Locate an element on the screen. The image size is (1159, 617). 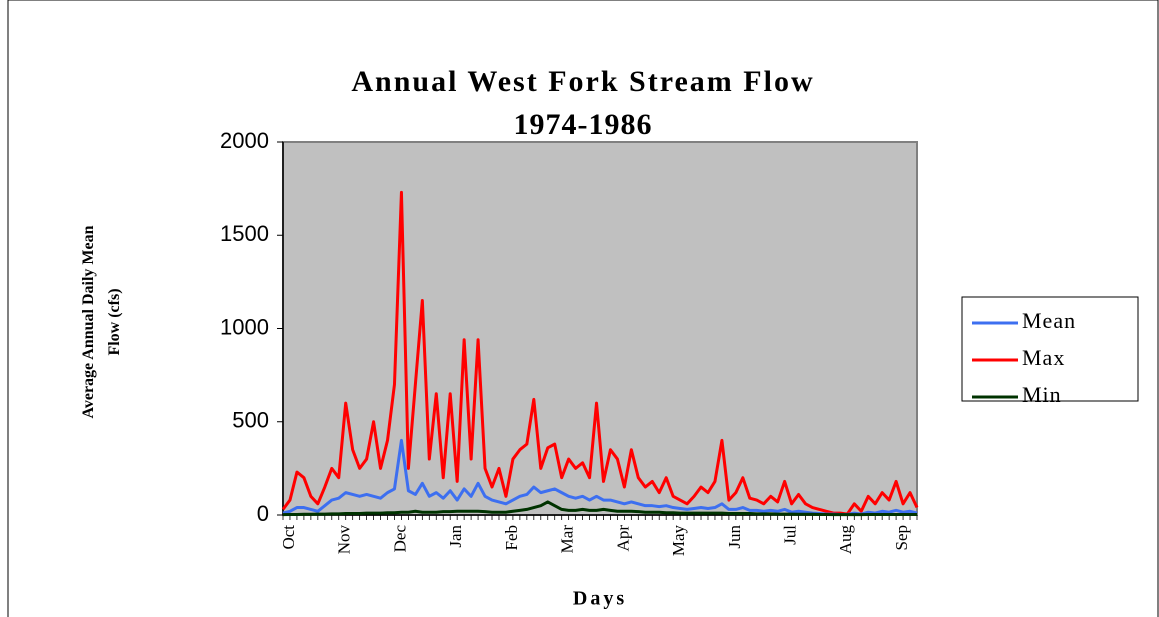
x-tick-label: Aug is located at coordinates (845, 540).